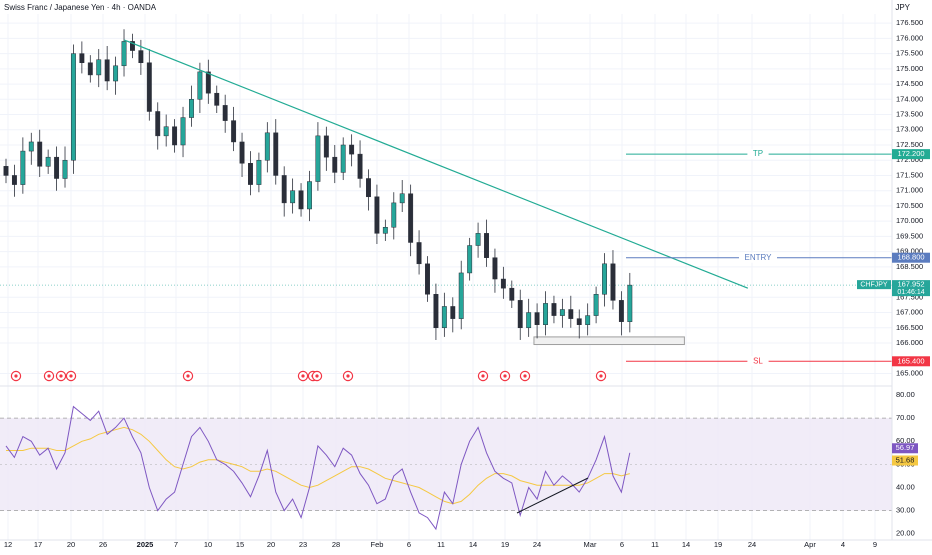 The image size is (932, 555). Describe the element at coordinates (758, 361) in the screenshot. I see `sl-label-bg` at that location.